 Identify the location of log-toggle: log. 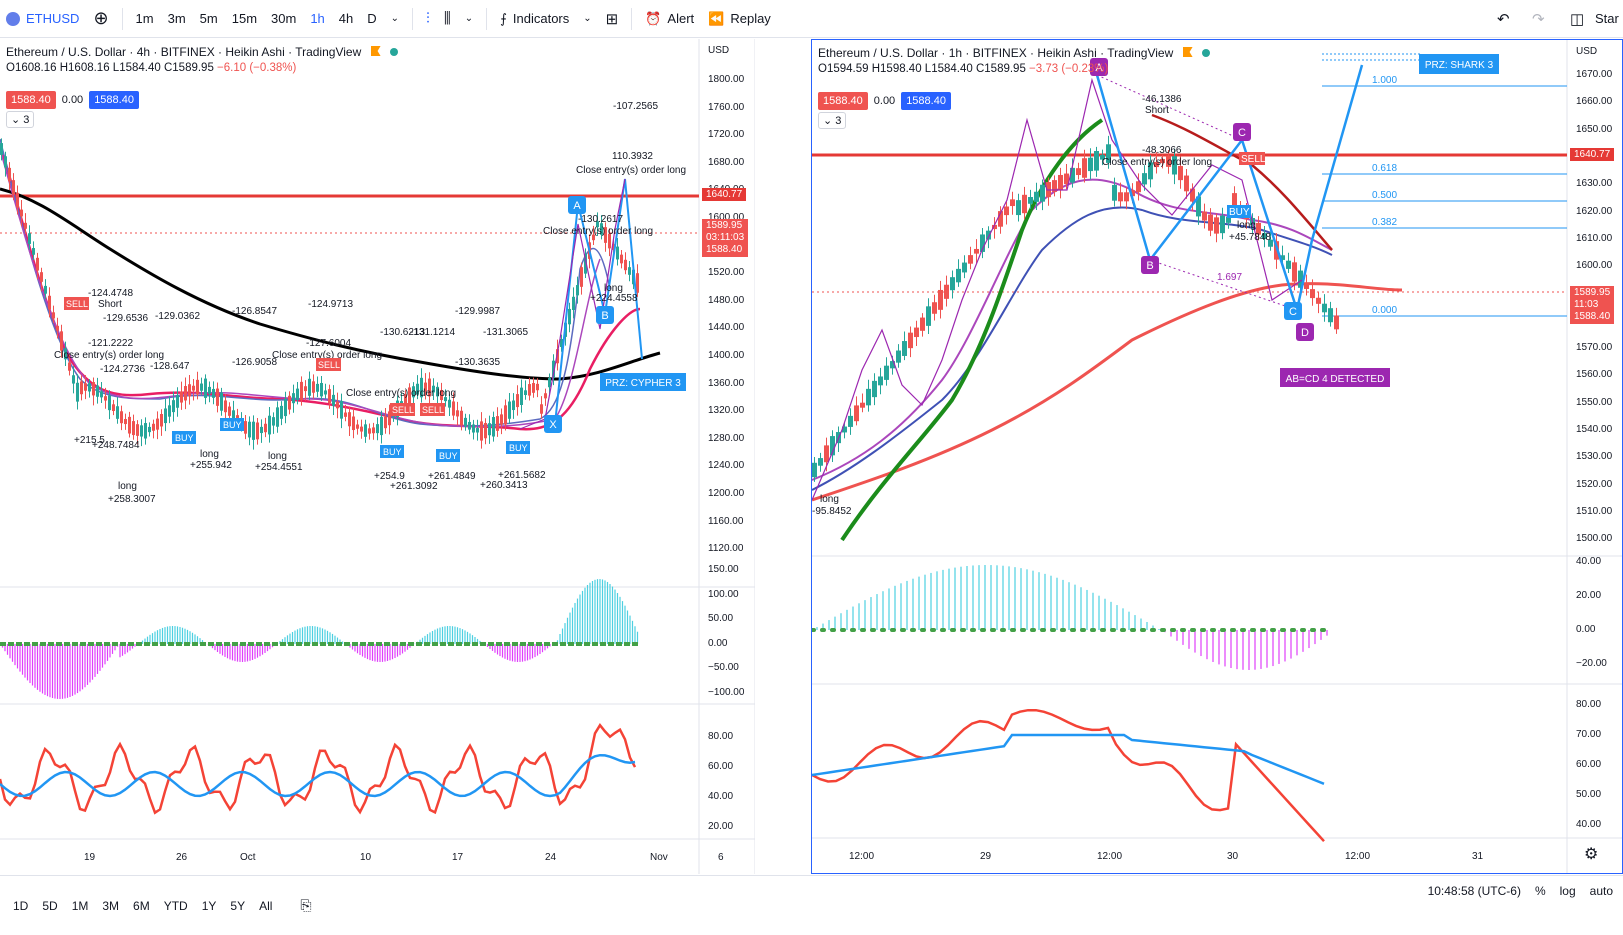
(1567, 891).